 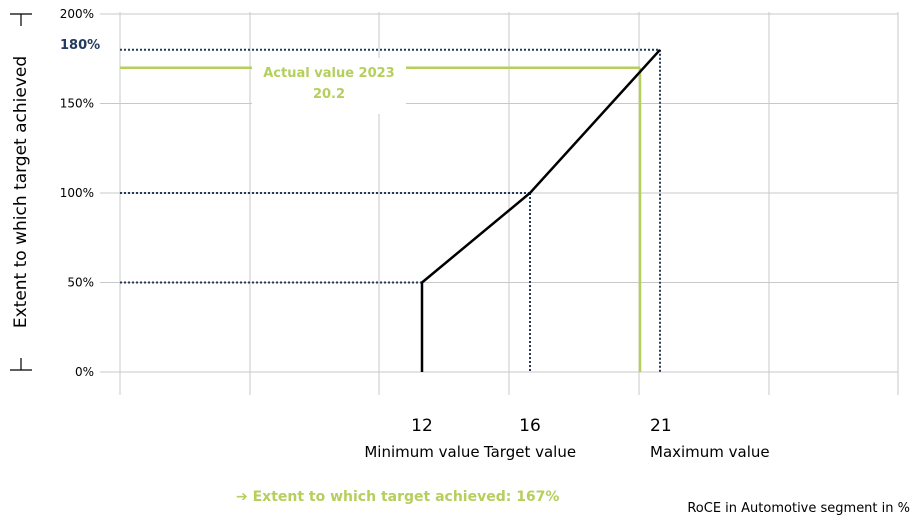 What do you see at coordinates (661, 426) in the screenshot?
I see `x-marker-value: 21` at bounding box center [661, 426].